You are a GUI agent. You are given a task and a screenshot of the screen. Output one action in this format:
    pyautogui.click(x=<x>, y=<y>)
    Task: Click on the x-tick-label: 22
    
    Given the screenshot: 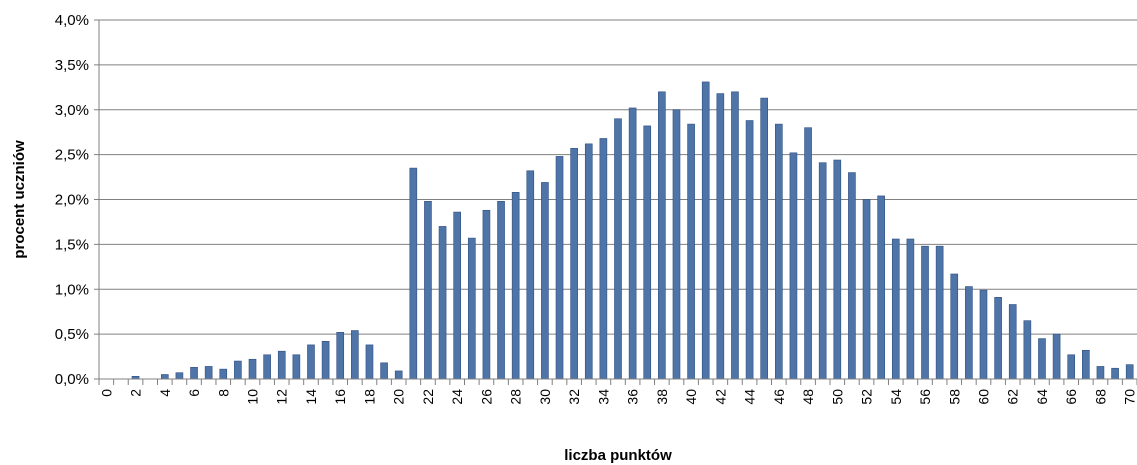 What is the action you would take?
    pyautogui.click(x=428, y=397)
    